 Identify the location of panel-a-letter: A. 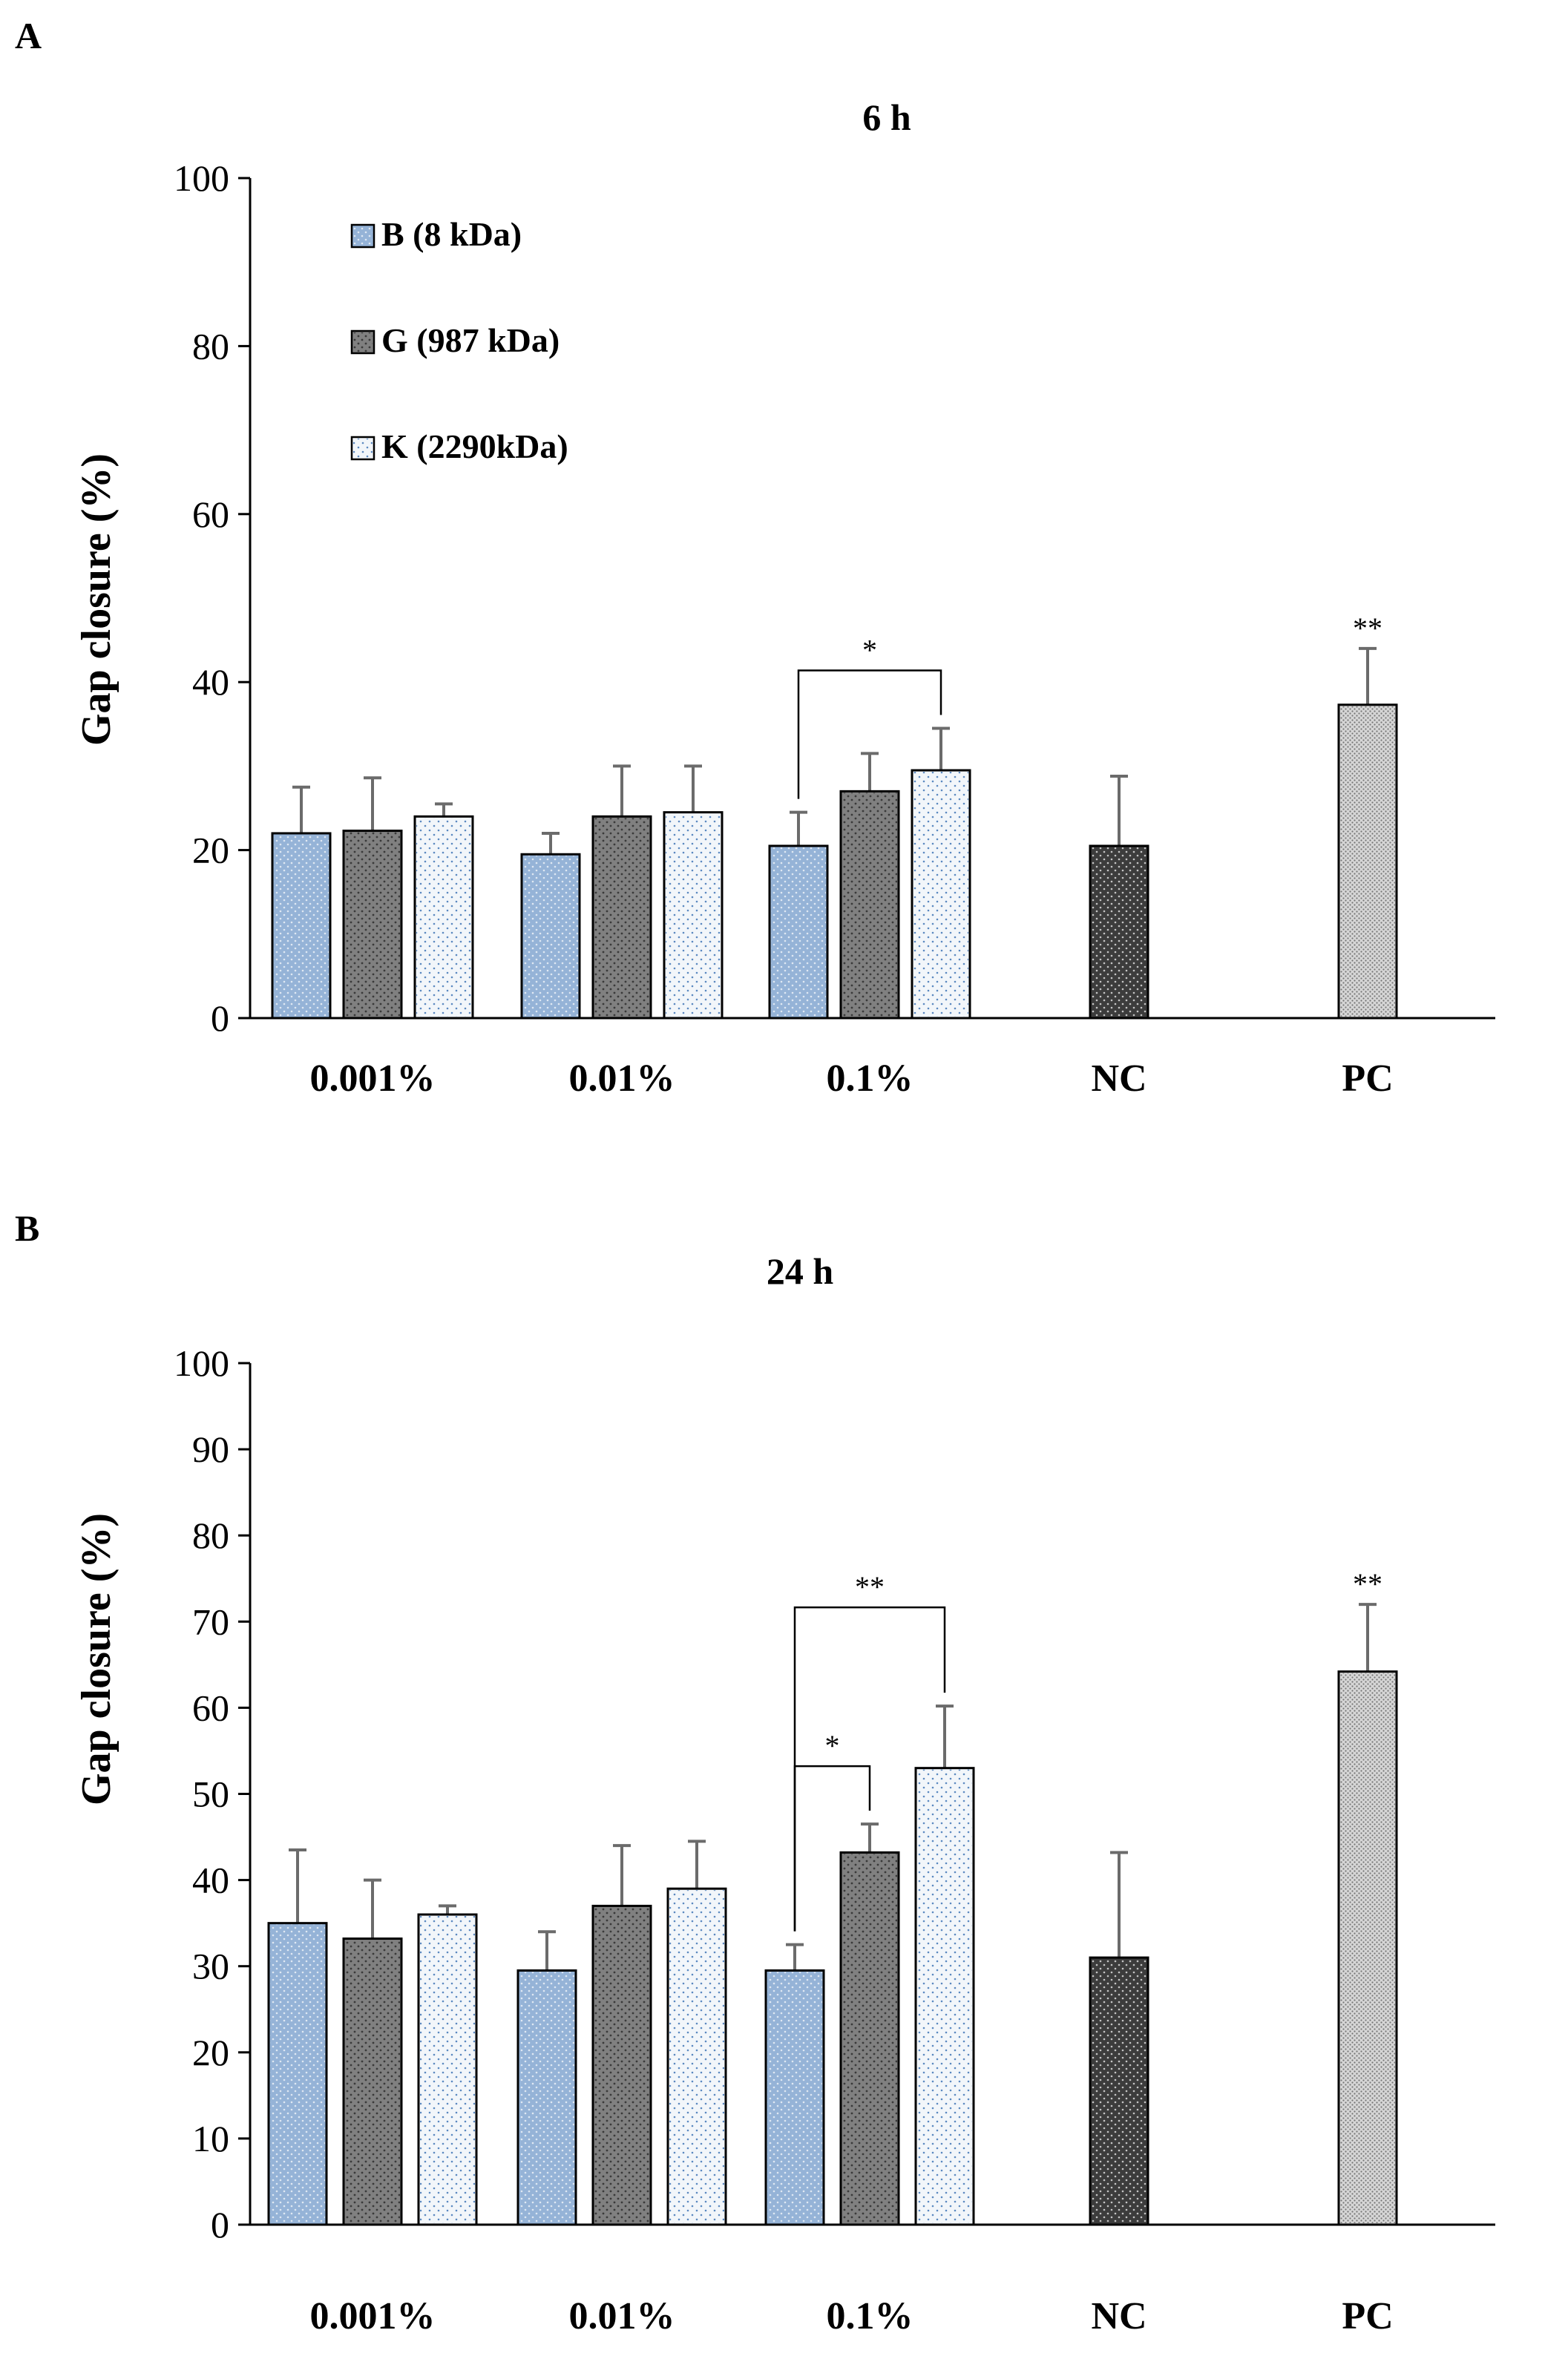
(29, 36).